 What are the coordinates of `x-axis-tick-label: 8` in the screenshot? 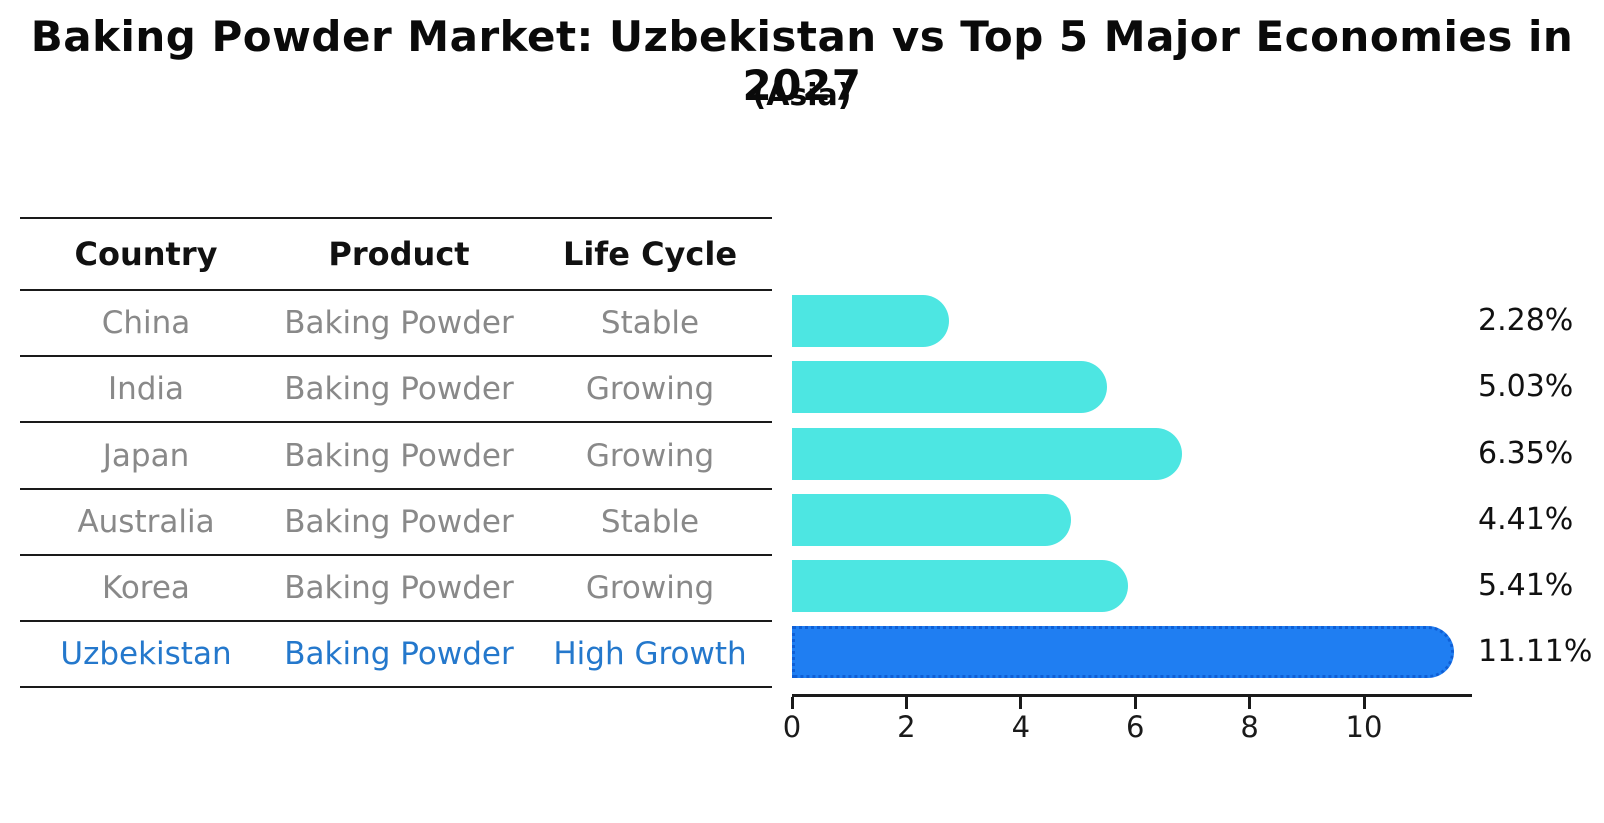 It's located at (1249, 727).